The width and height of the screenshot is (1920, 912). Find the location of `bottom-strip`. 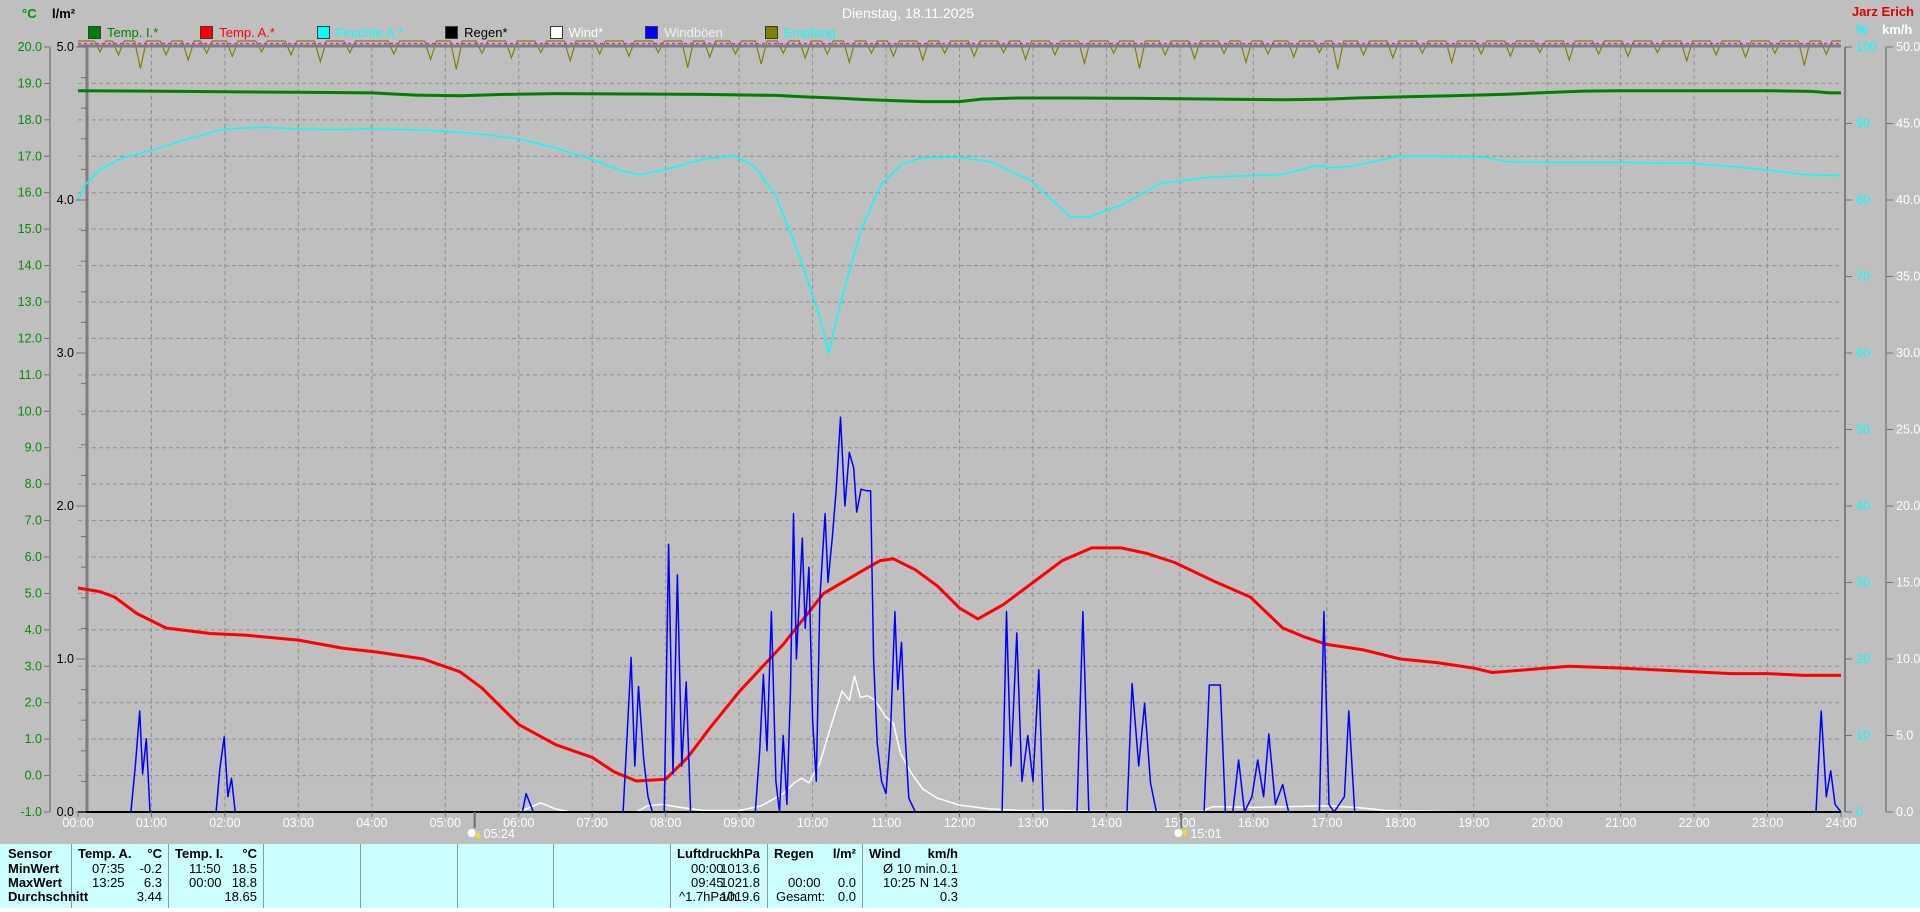

bottom-strip is located at coordinates (960, 910).